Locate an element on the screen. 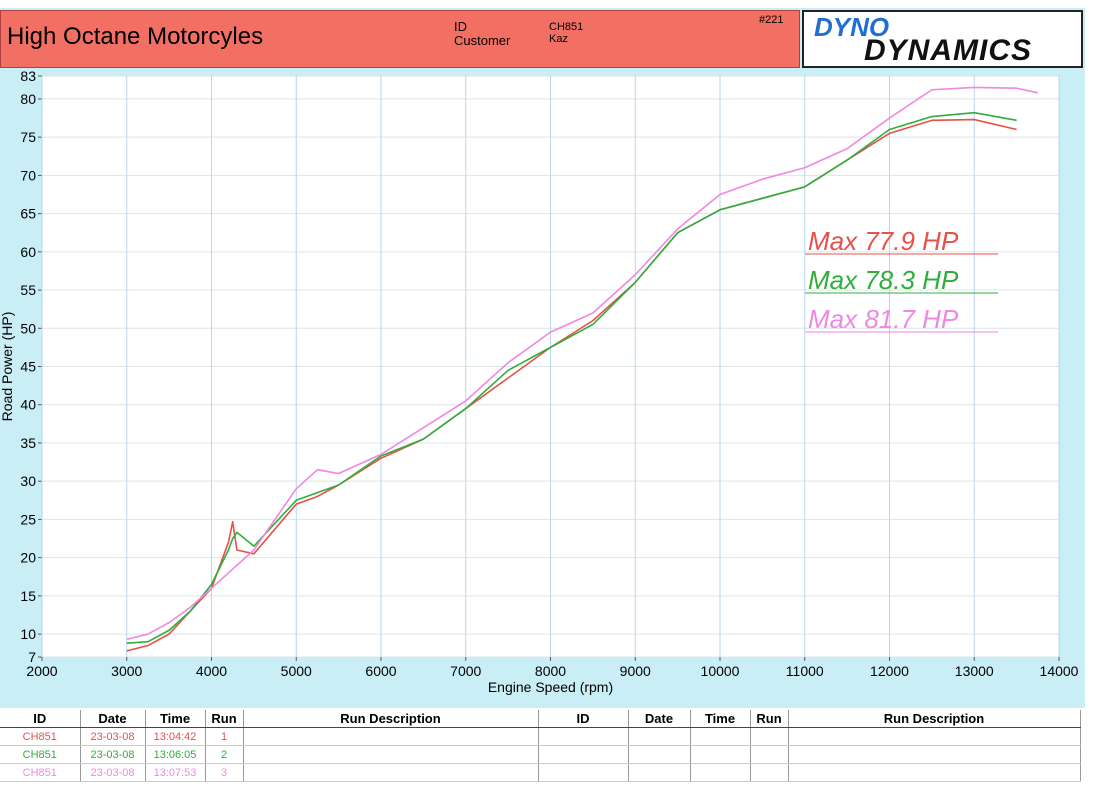  y-tick-label: 50 is located at coordinates (28, 328).